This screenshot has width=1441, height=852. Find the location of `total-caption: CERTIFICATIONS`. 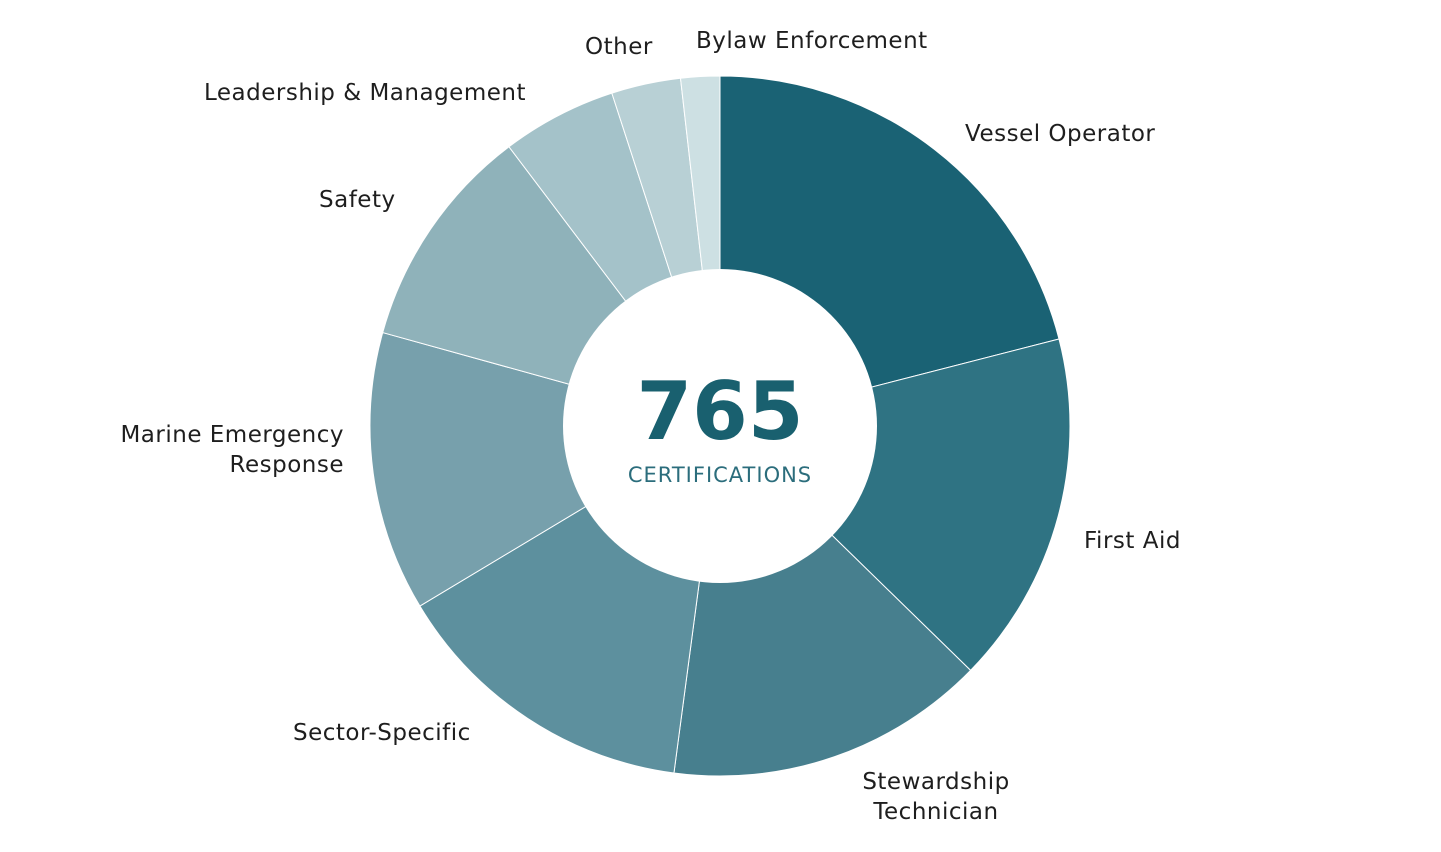

total-caption: CERTIFICATIONS is located at coordinates (720, 475).